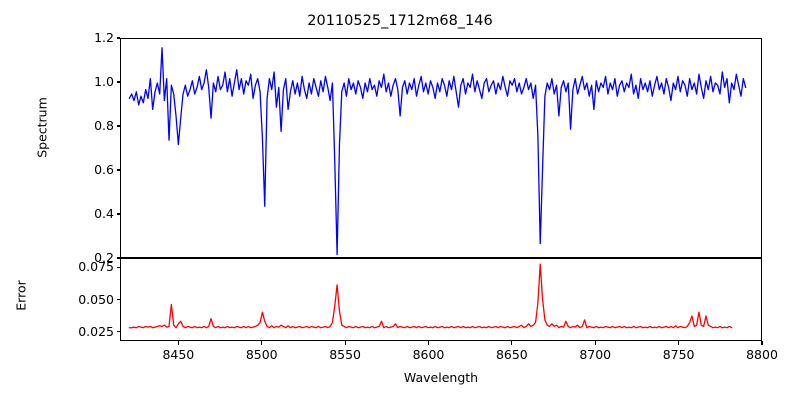  What do you see at coordinates (104, 213) in the screenshot?
I see `y-tick-label: 0.4` at bounding box center [104, 213].